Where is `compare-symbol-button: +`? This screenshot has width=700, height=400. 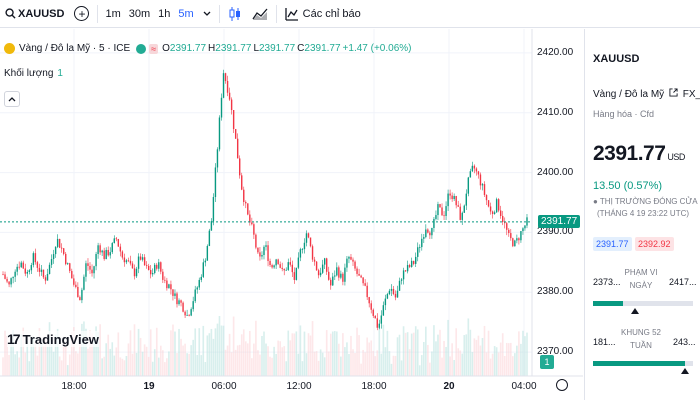 compare-symbol-button: + is located at coordinates (81, 14).